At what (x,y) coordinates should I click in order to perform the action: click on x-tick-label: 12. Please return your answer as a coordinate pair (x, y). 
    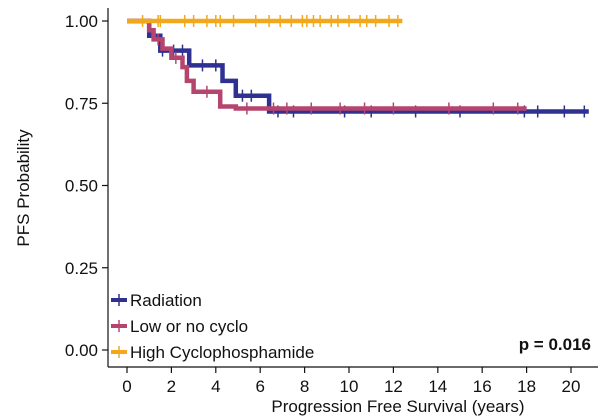
    Looking at the image, I should click on (393, 386).